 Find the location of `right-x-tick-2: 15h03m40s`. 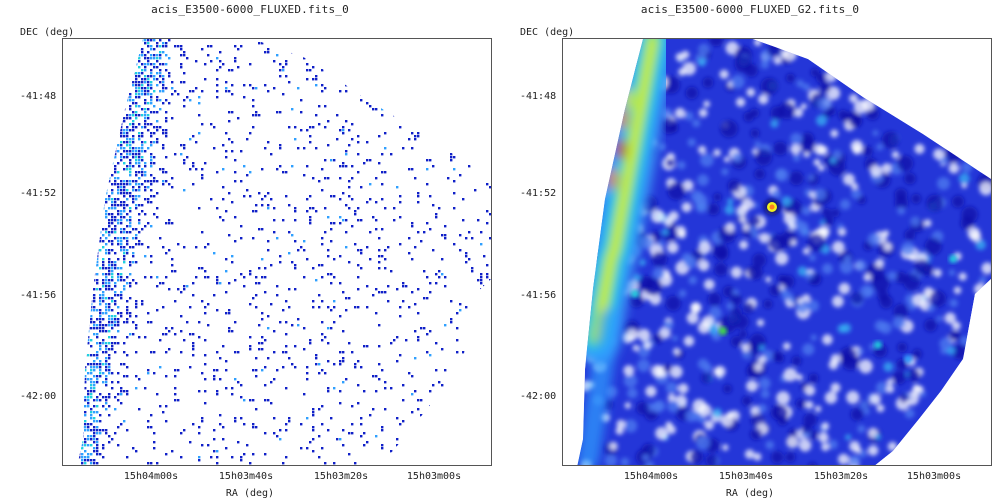

right-x-tick-2: 15h03m40s is located at coordinates (746, 476).